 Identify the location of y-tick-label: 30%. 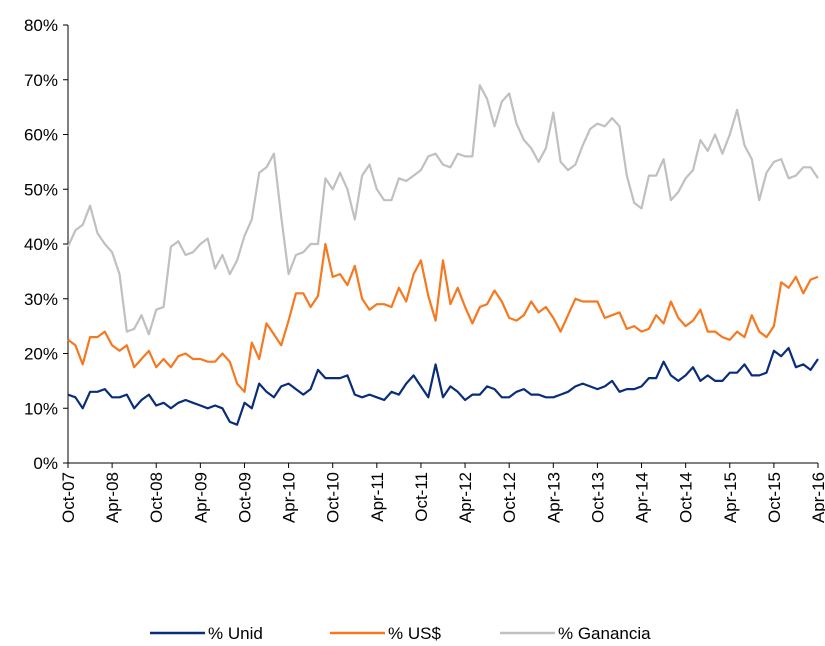
(41, 299).